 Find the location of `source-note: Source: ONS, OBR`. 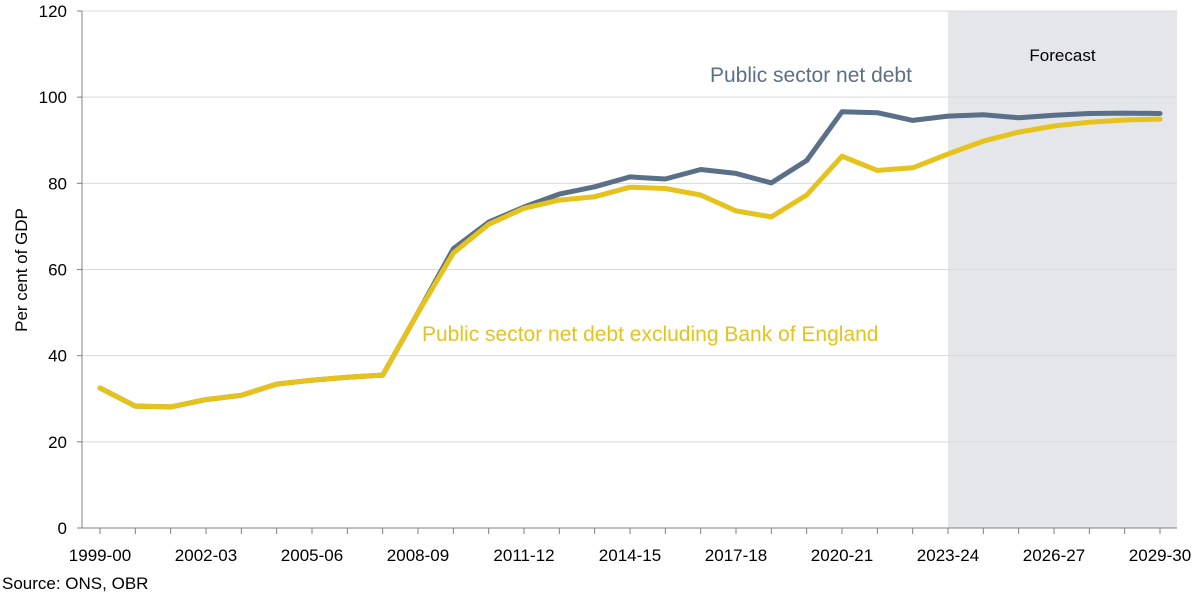

source-note: Source: ONS, OBR is located at coordinates (75, 583).